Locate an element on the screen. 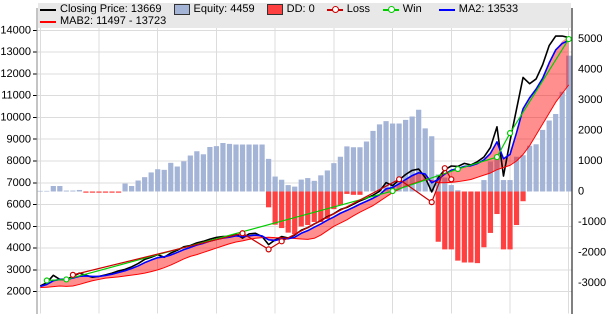  legend-label: MA2: 13533 is located at coordinates (488, 9).